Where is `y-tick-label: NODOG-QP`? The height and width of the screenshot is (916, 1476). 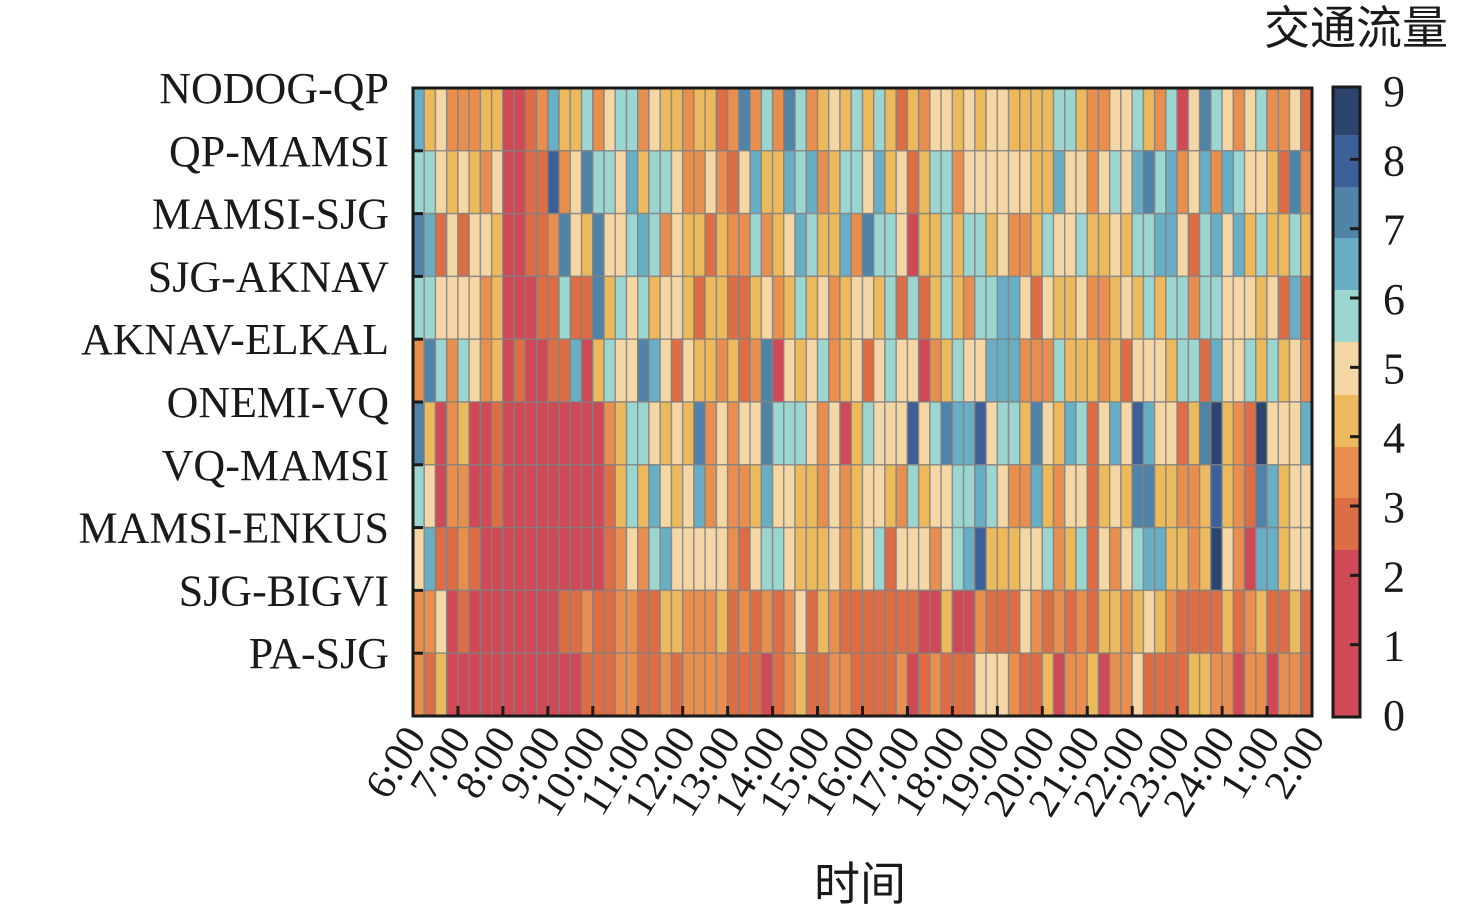
y-tick-label: NODOG-QP is located at coordinates (274, 88).